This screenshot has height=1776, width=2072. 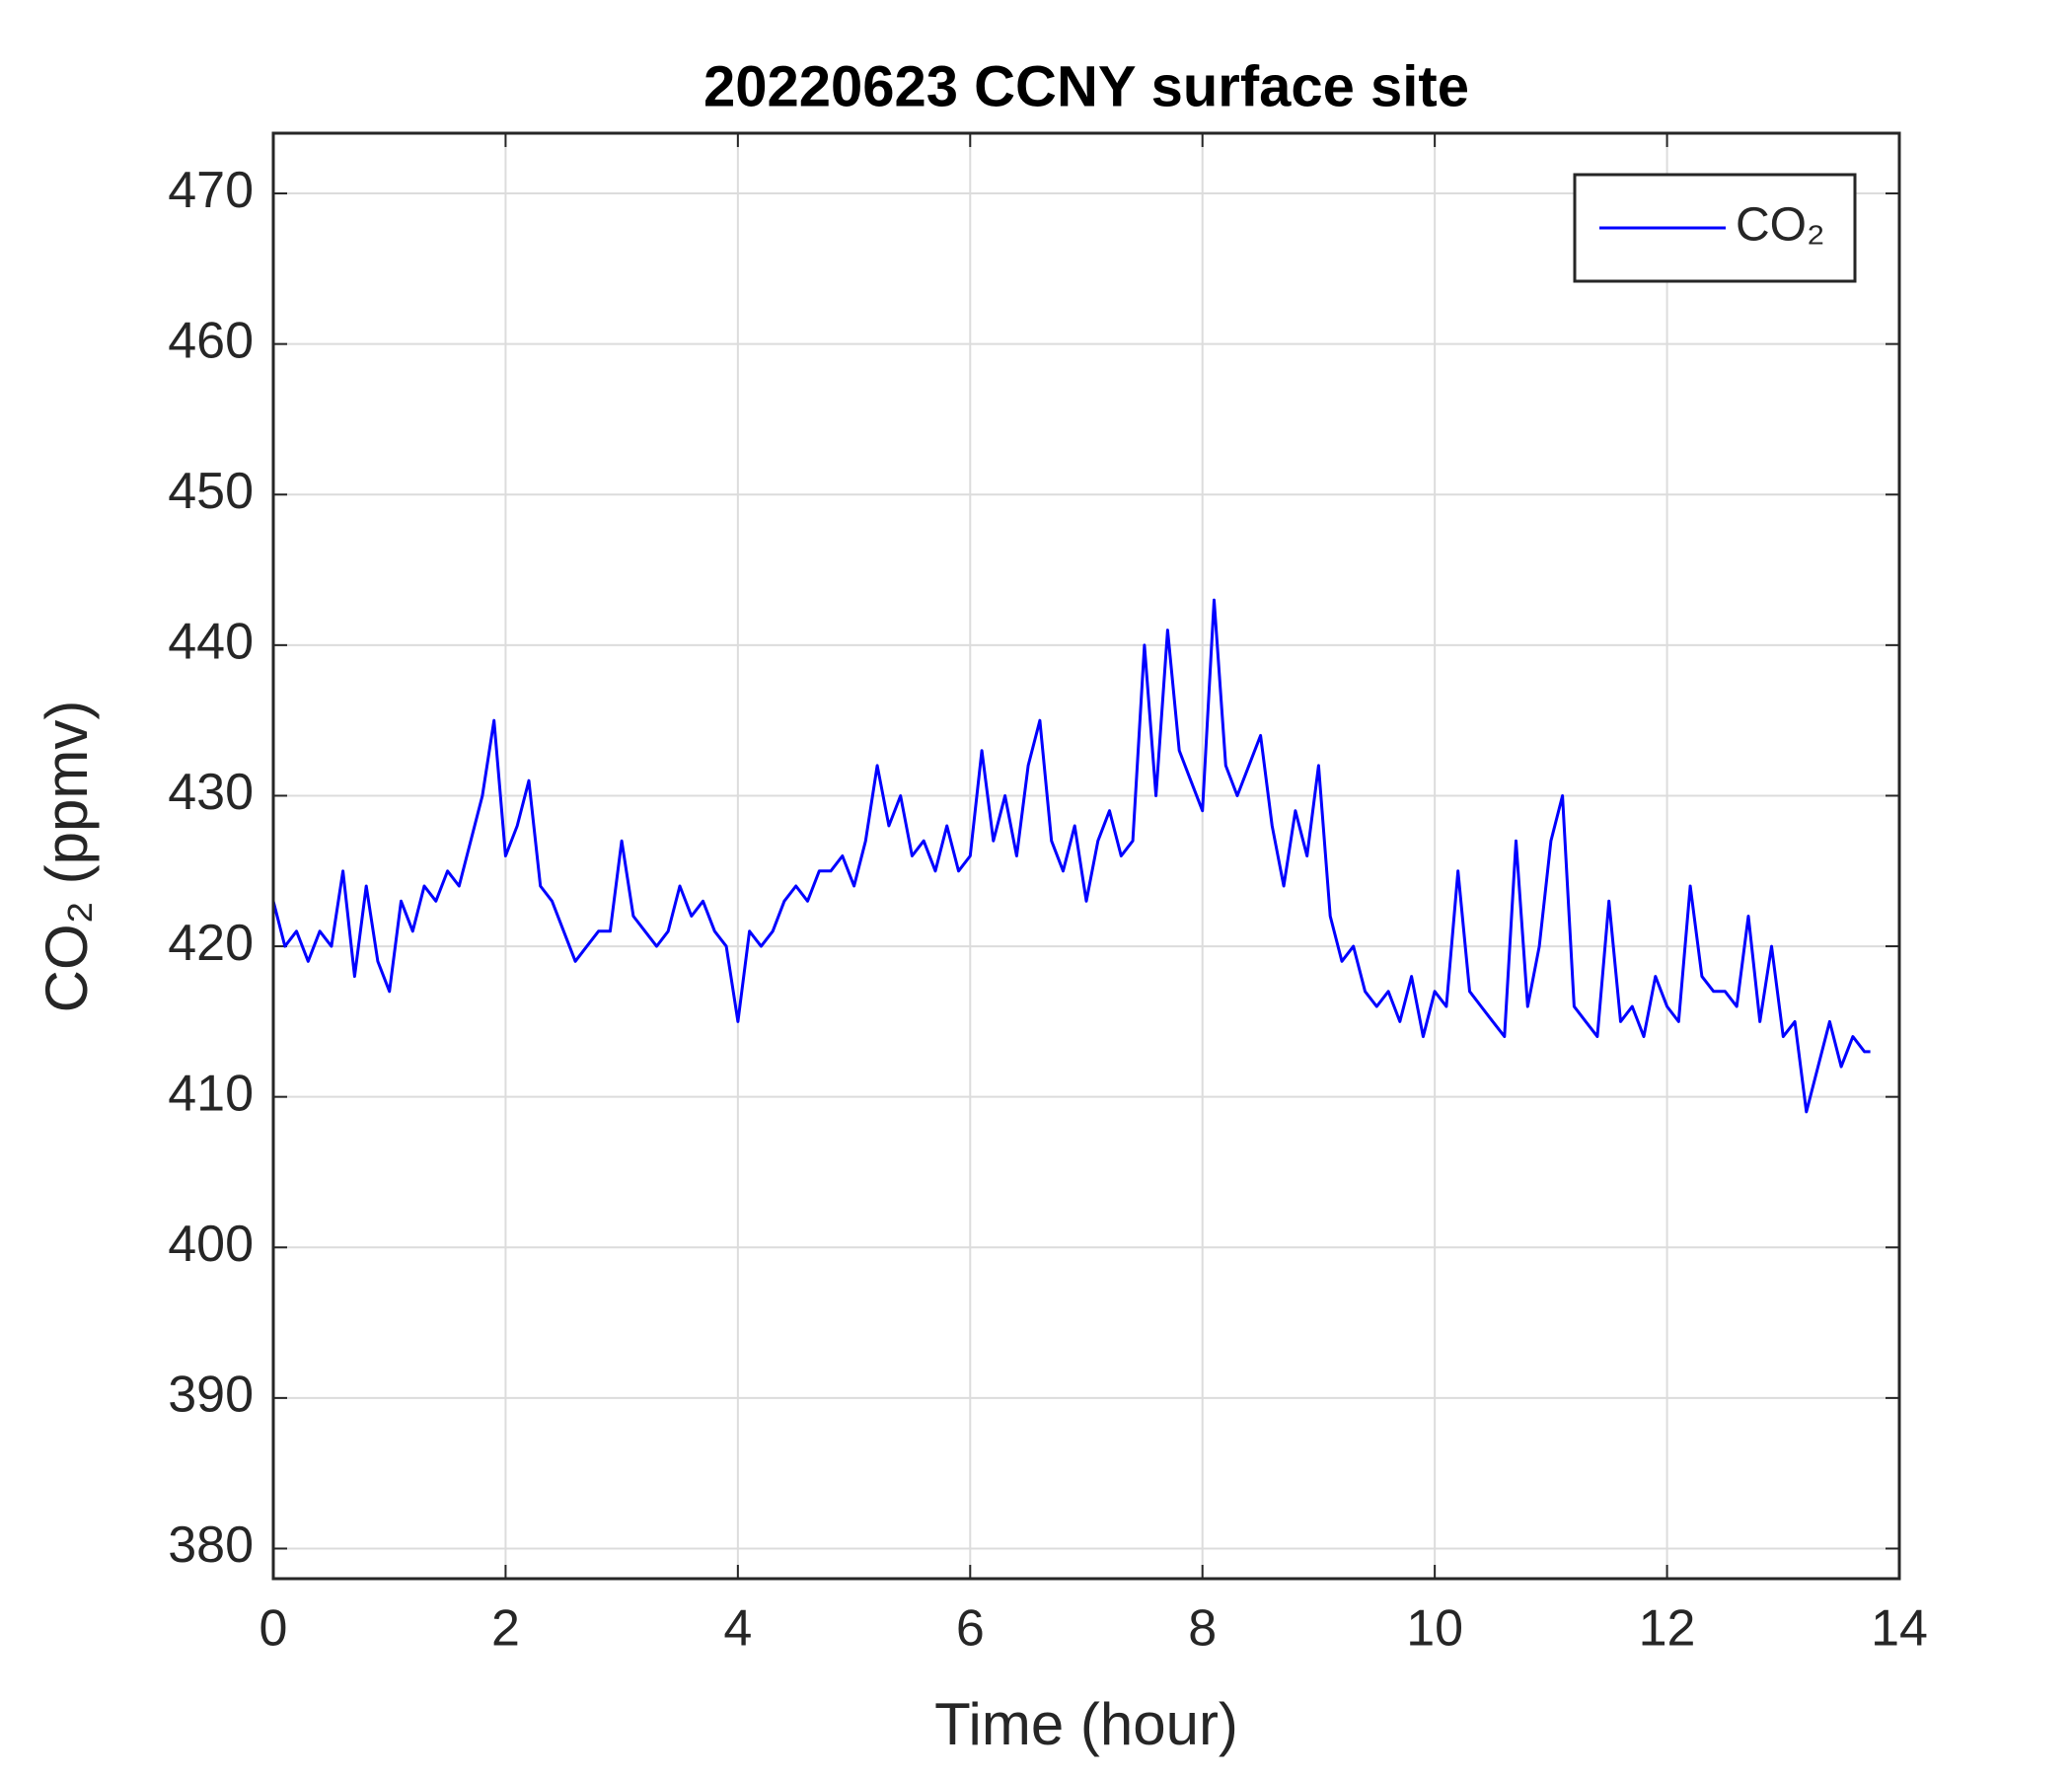 What do you see at coordinates (211, 492) in the screenshot?
I see `y-tick-label: 450` at bounding box center [211, 492].